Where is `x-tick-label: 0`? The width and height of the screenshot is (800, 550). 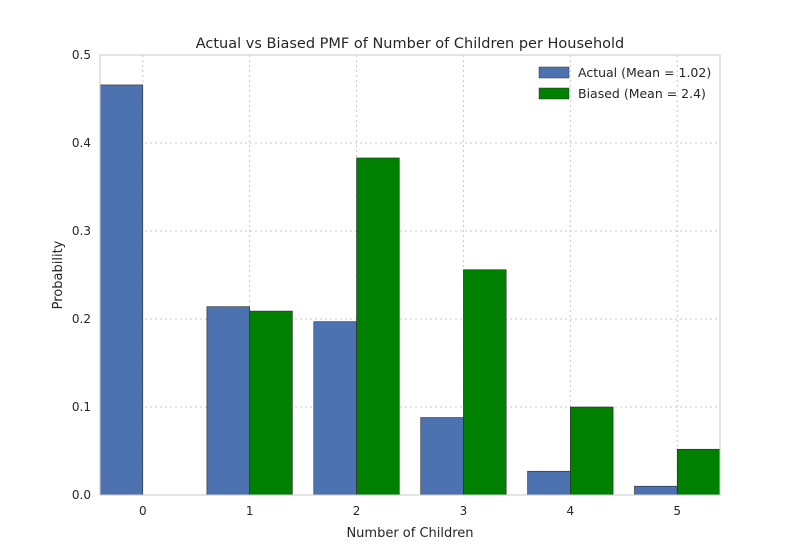
x-tick-label: 0 is located at coordinates (143, 511).